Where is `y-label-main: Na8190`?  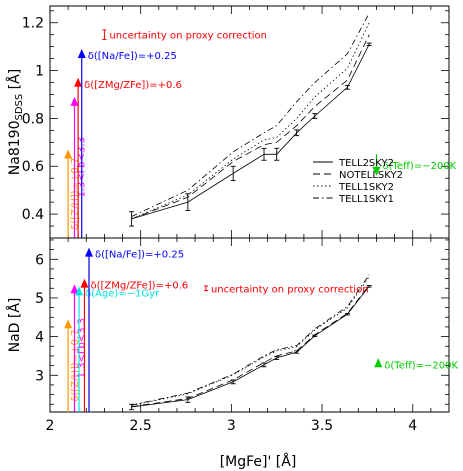
y-label-main: Na8190 is located at coordinates (15, 148).